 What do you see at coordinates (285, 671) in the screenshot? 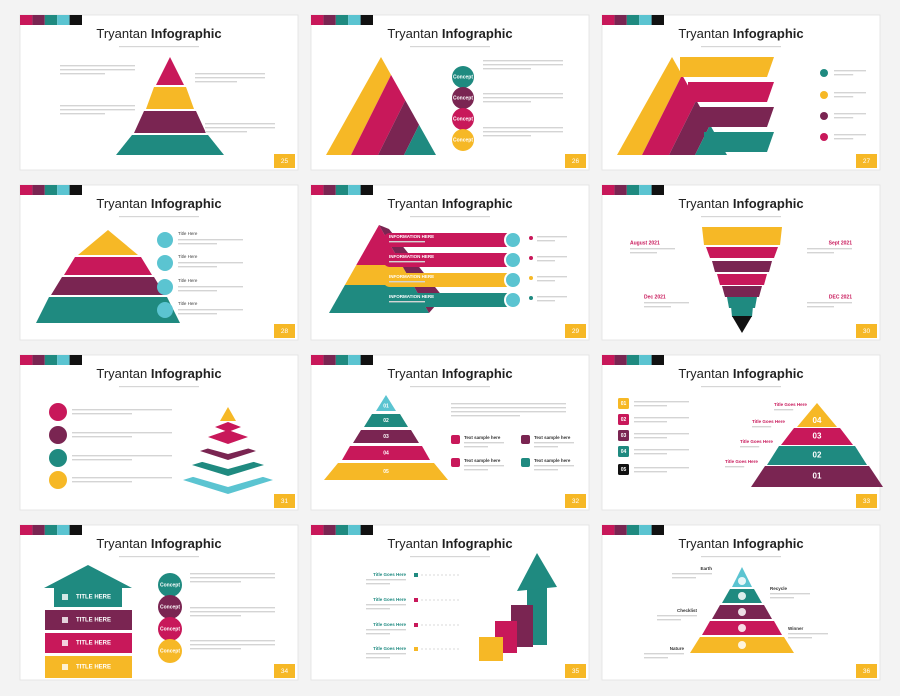
I see `page-number: 34` at bounding box center [285, 671].